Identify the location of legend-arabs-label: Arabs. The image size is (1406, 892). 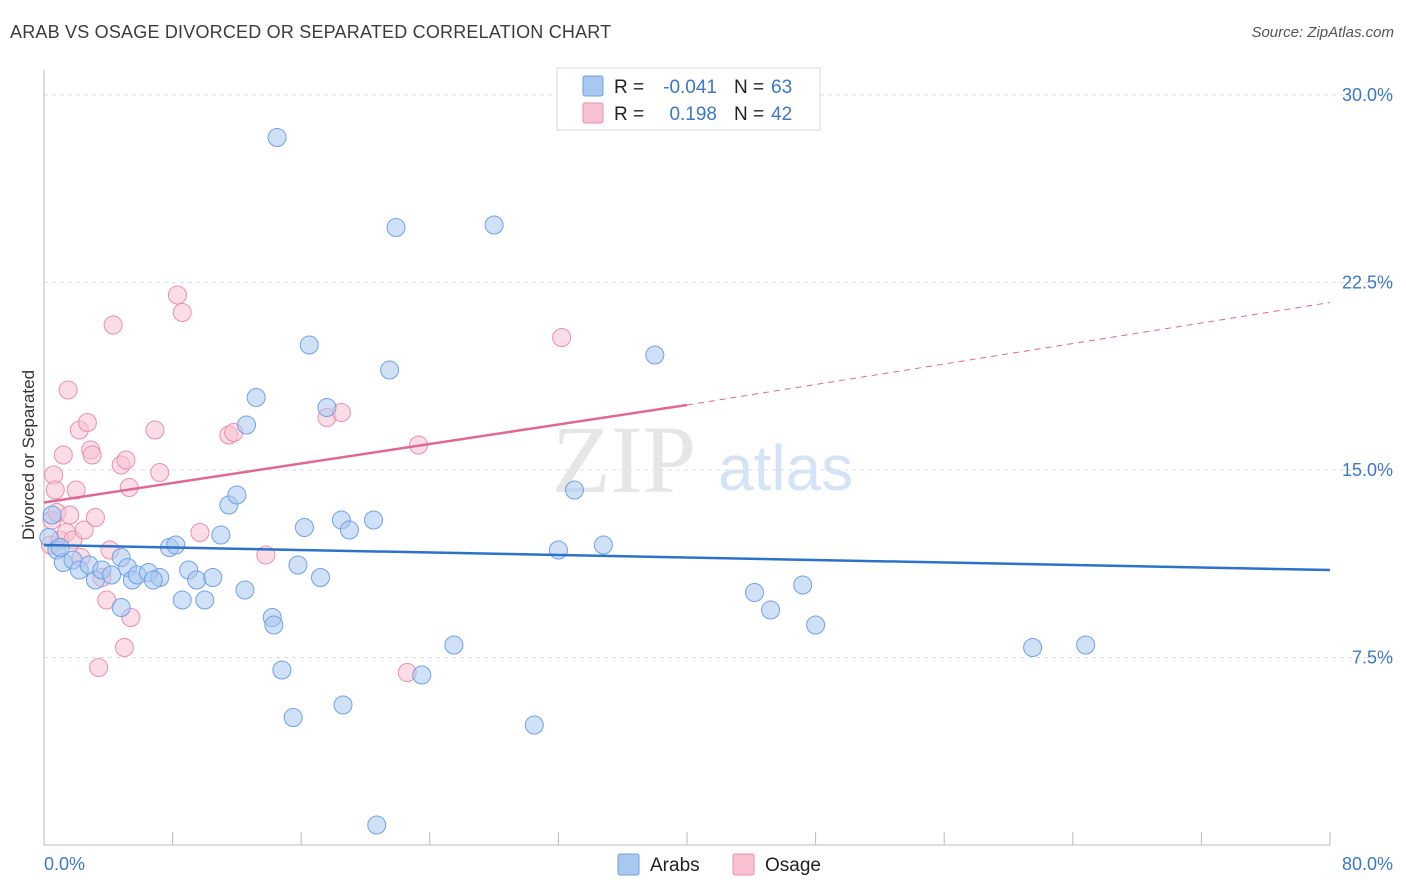
(675, 865).